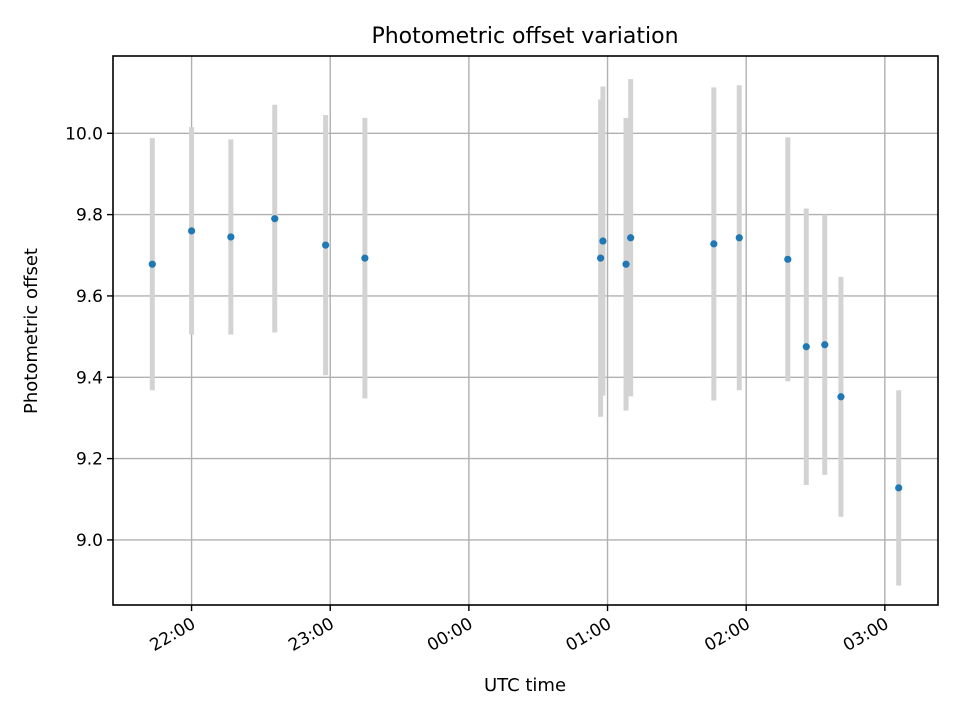  I want to click on y-axis-label: Photometric offset, so click(31, 331).